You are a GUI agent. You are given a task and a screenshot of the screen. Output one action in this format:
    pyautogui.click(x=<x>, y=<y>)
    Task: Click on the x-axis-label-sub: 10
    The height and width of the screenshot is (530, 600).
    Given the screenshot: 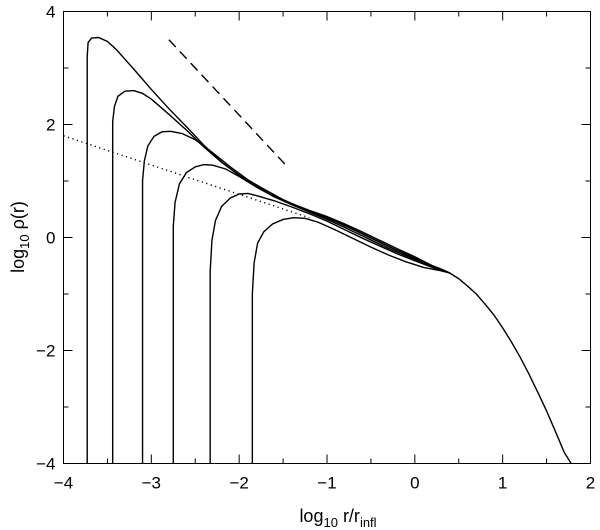 What is the action you would take?
    pyautogui.click(x=330, y=522)
    